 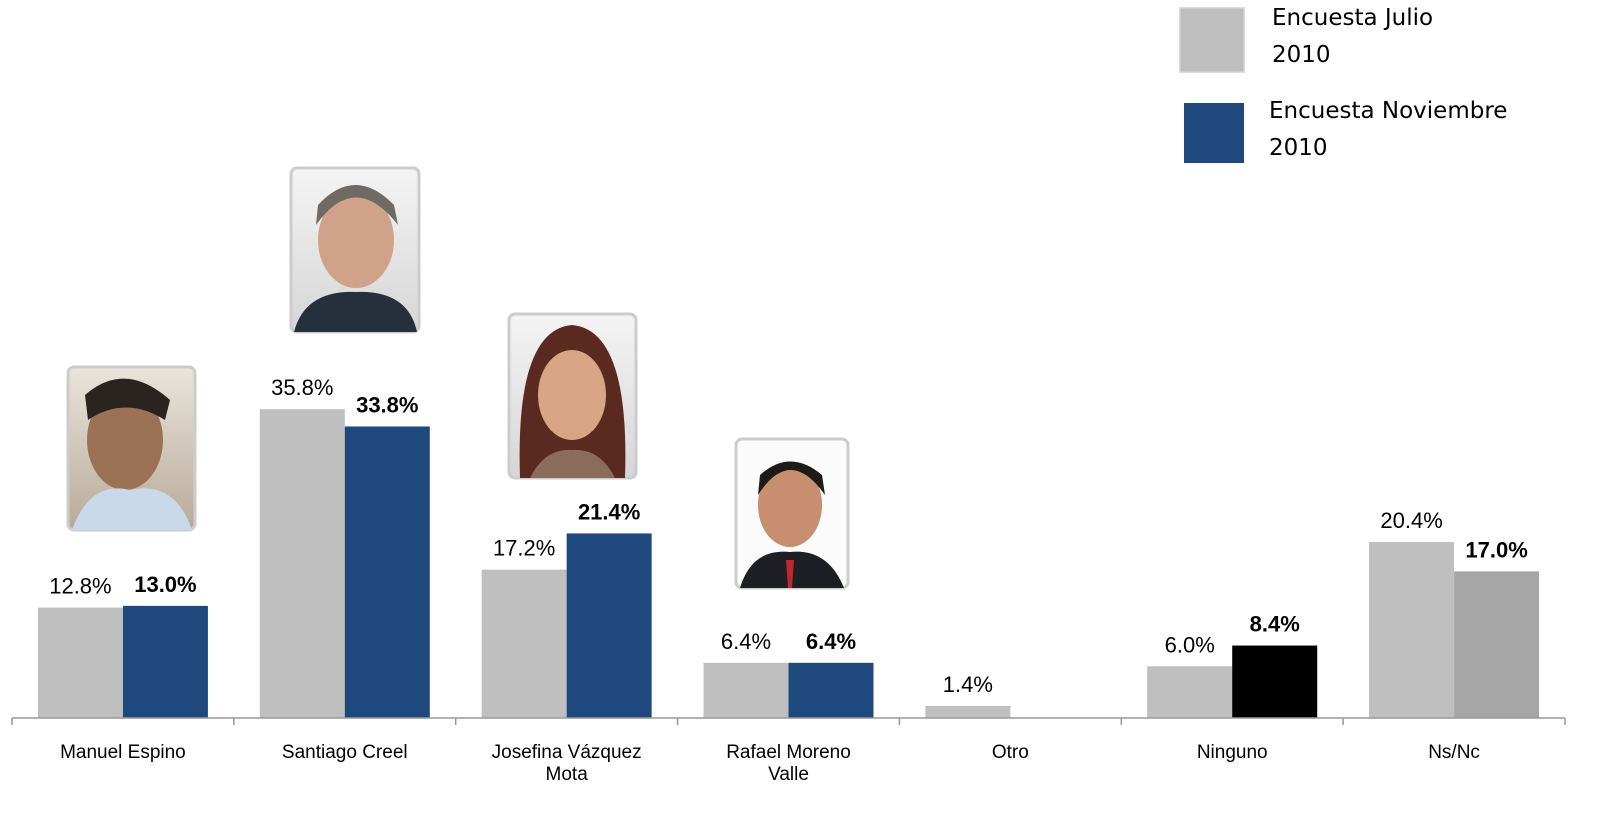 I want to click on x-tick-label: Rafael Moreno Valle, so click(x=788, y=763).